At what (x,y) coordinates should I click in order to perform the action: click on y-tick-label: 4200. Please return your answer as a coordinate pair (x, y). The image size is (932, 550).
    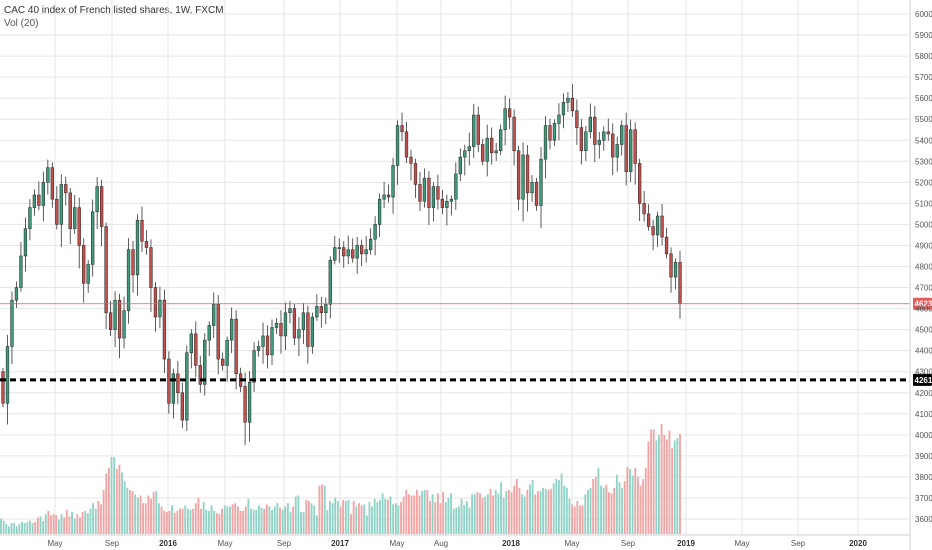
    Looking at the image, I should click on (923, 393).